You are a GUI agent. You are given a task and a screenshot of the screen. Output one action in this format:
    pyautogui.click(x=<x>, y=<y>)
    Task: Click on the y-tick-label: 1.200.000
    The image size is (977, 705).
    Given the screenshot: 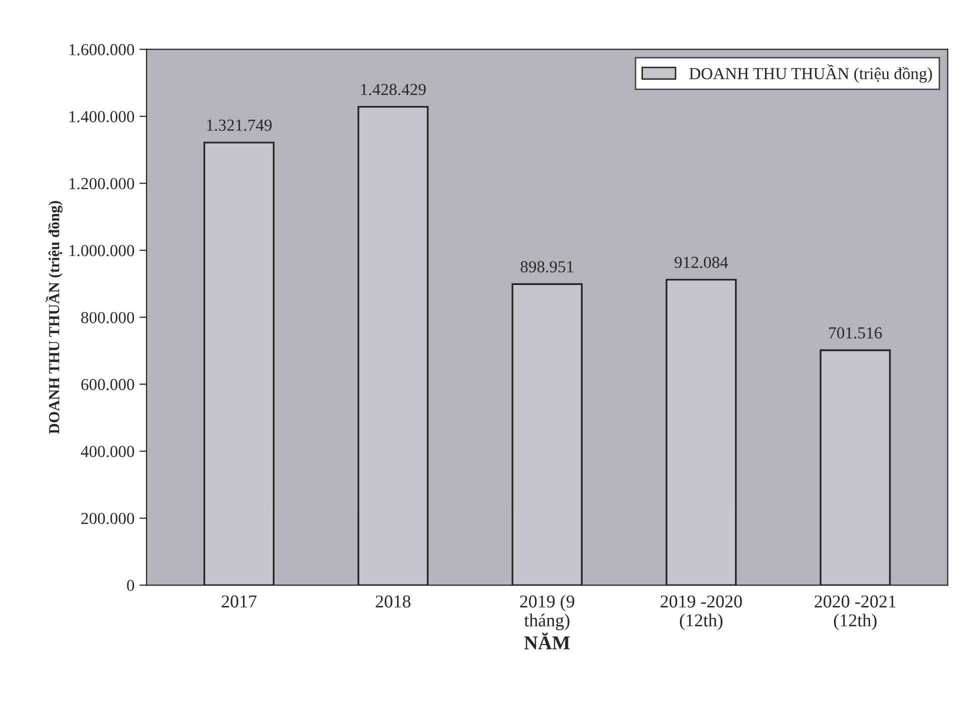 What is the action you would take?
    pyautogui.click(x=102, y=184)
    